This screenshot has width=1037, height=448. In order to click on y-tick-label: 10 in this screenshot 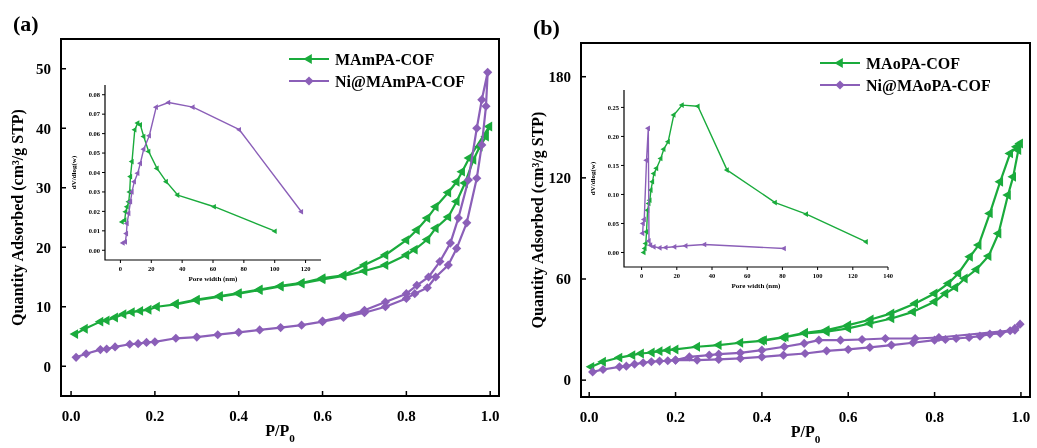, I will do `click(43, 307)`.